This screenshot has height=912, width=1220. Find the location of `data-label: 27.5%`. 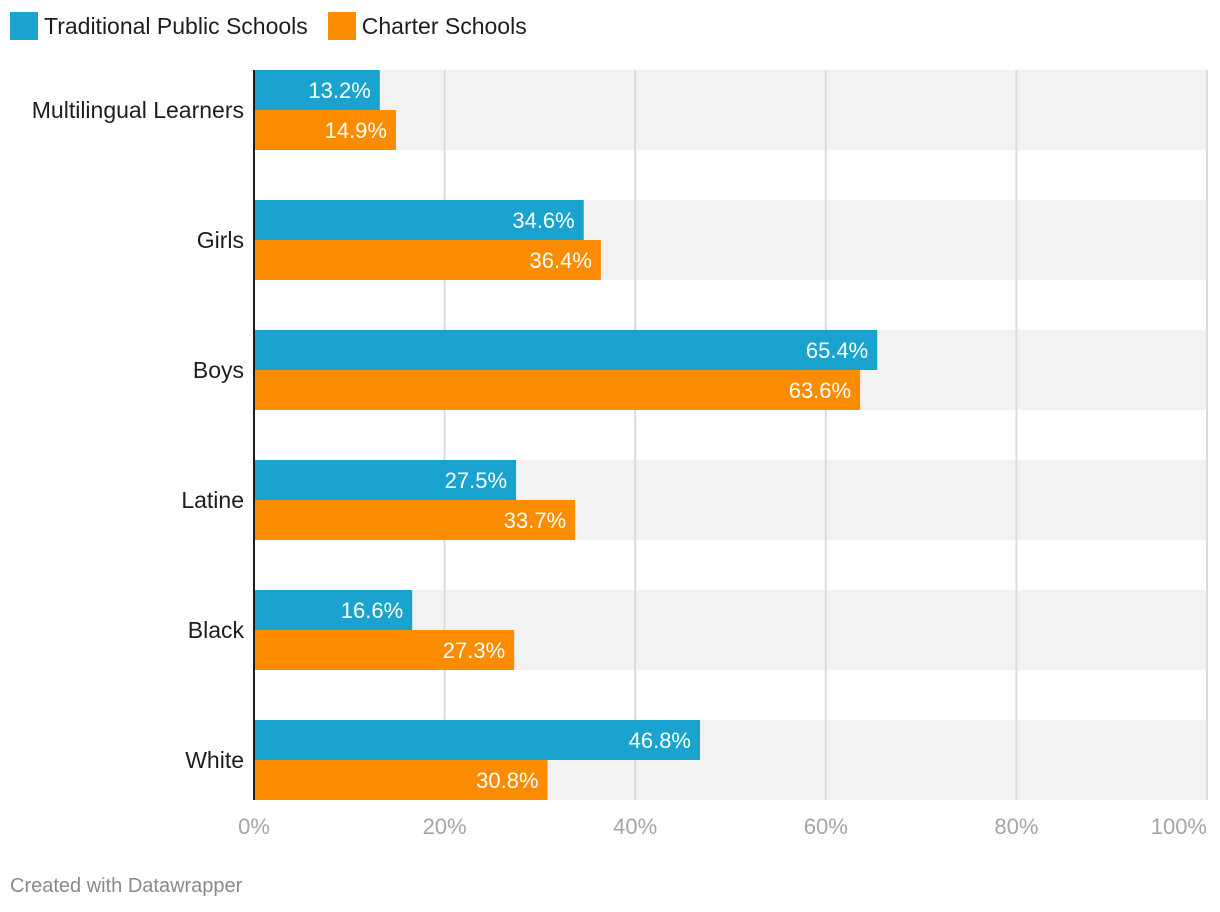

data-label: 27.5% is located at coordinates (476, 480).